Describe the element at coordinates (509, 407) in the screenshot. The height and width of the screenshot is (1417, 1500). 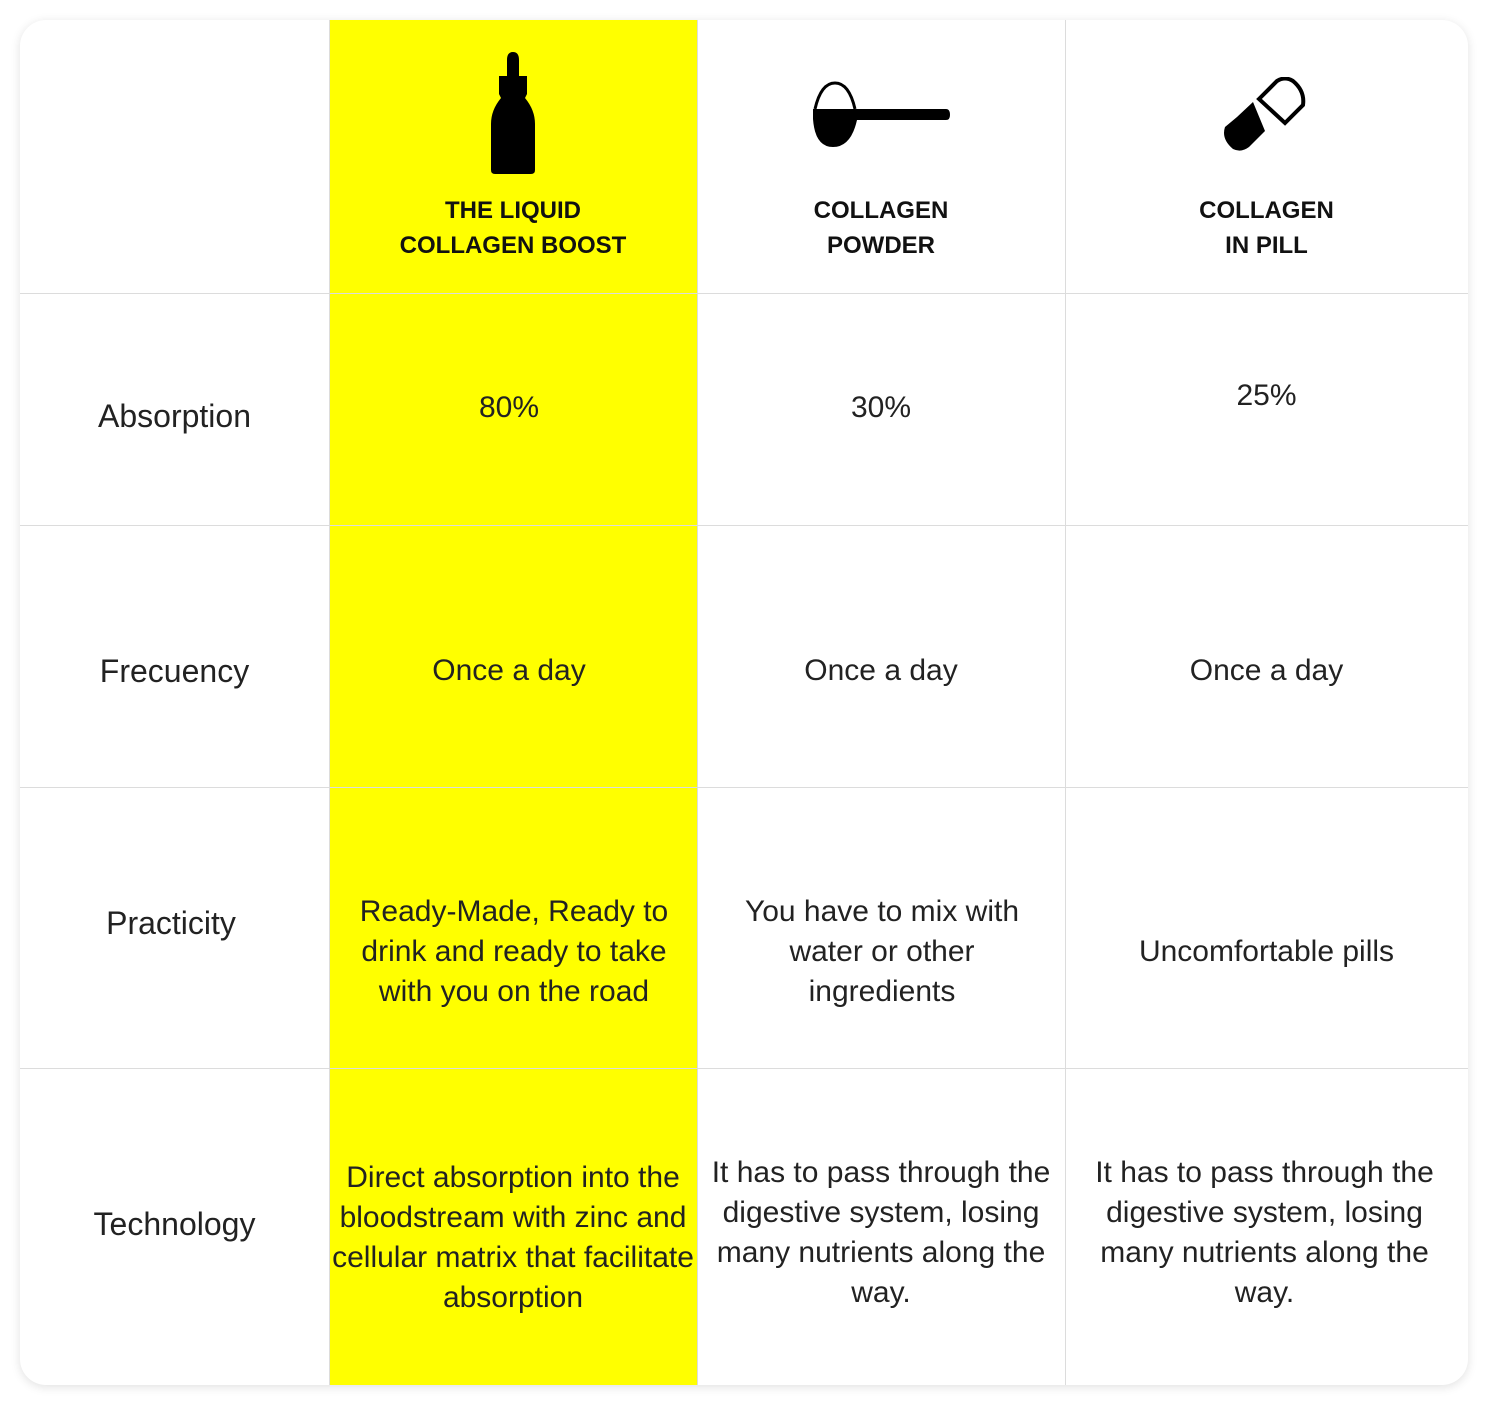
I see `cell-value: 80%` at that location.